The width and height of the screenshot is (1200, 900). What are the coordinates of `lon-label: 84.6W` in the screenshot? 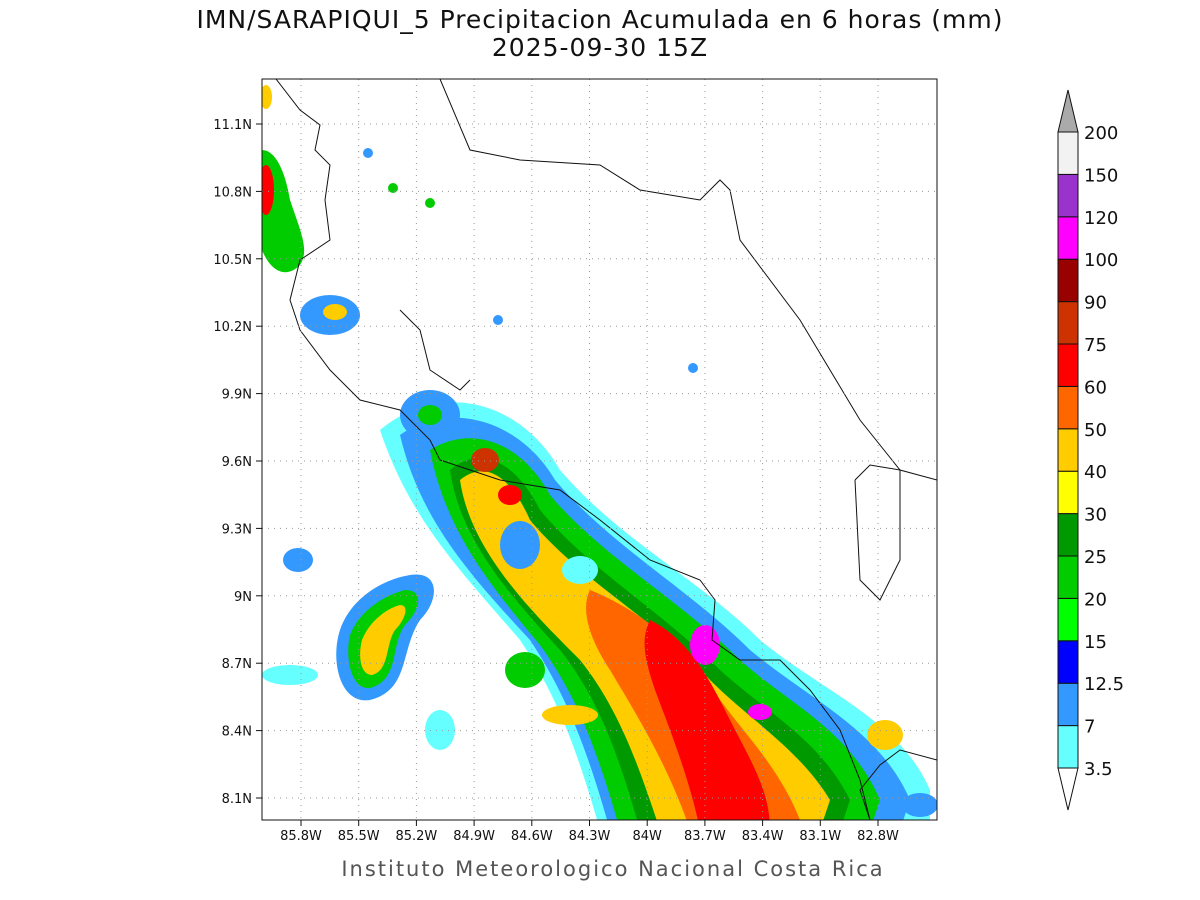 It's located at (532, 836).